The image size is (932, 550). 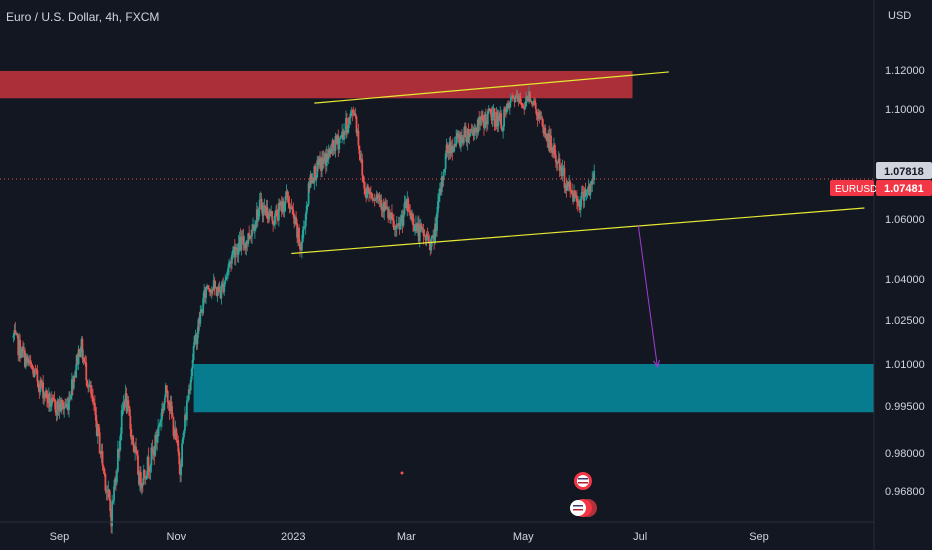 What do you see at coordinates (904, 172) in the screenshot?
I see `prev-price-label: 1.07818` at bounding box center [904, 172].